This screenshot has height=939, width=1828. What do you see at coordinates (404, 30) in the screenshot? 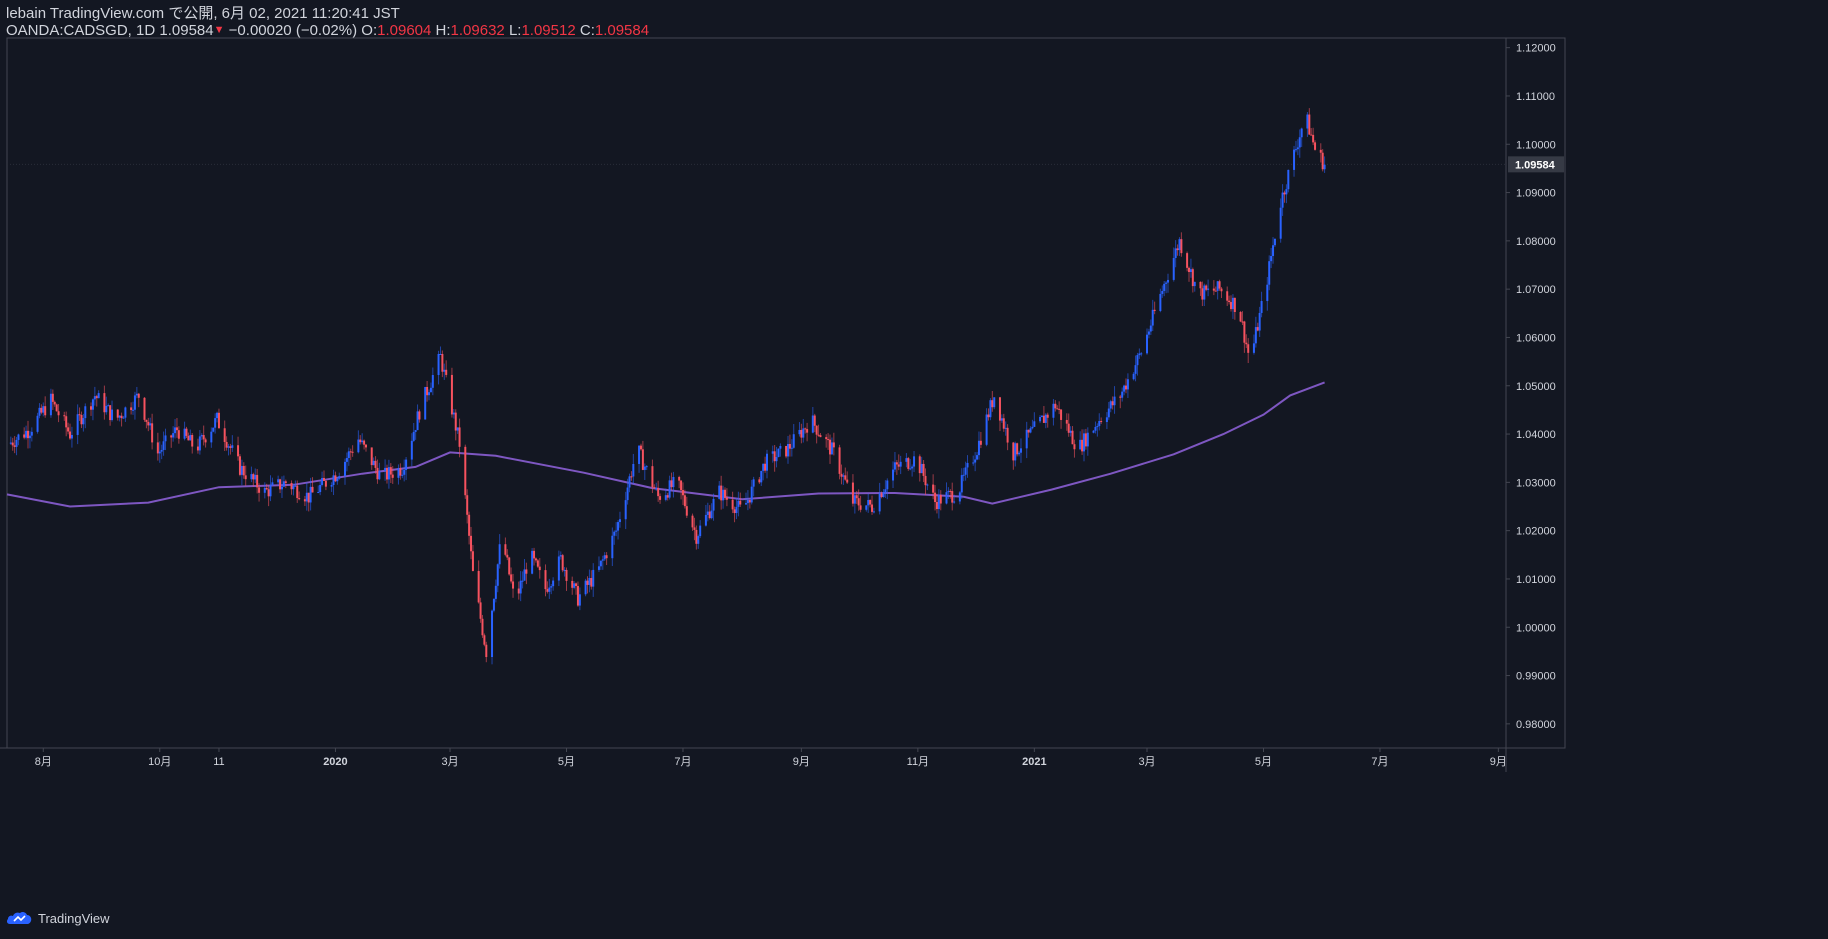
I see `open-value: 1.09604` at bounding box center [404, 30].